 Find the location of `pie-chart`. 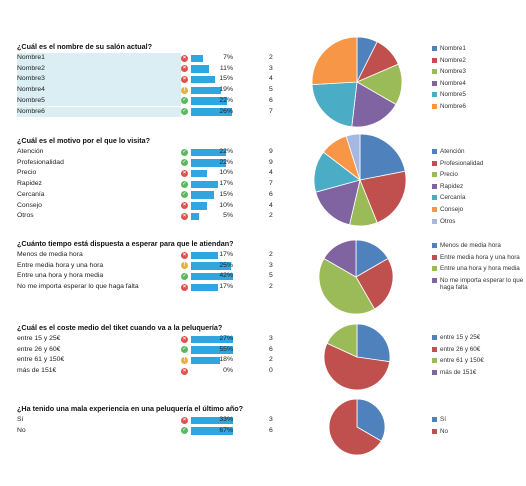

pie-chart is located at coordinates (357, 82).